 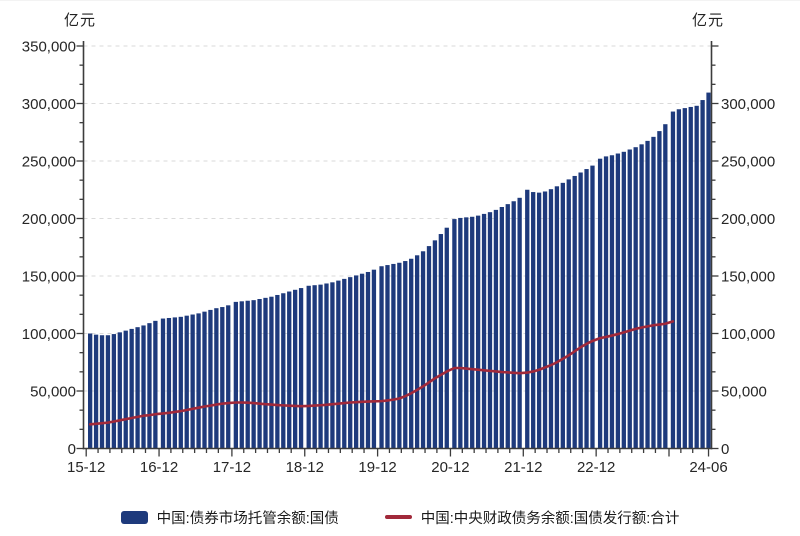 I want to click on y-tick-label-right: 250,000, so click(x=748, y=162).